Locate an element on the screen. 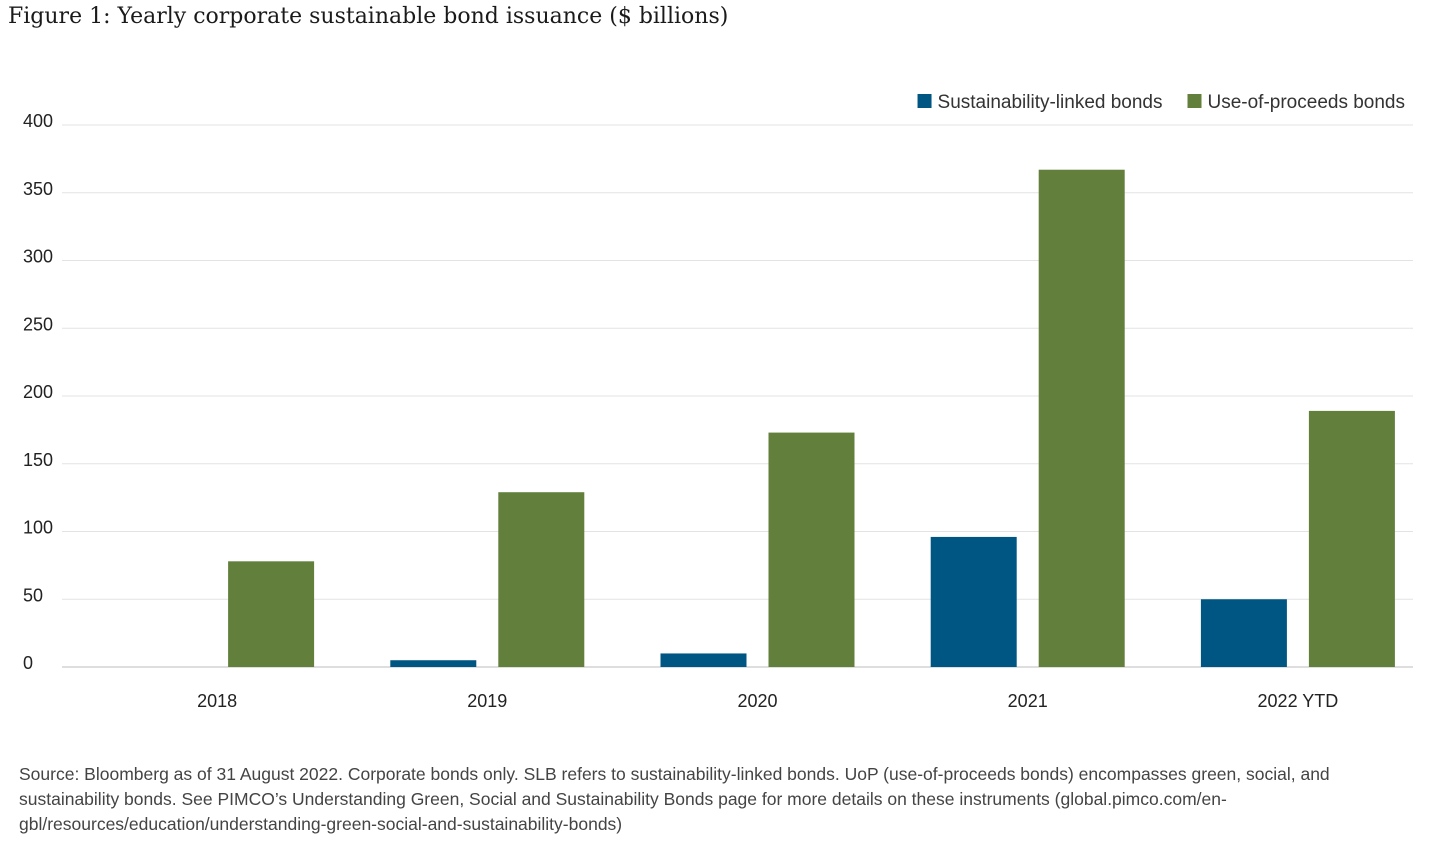 This screenshot has width=1456, height=847. y-tick-label: 300 is located at coordinates (38, 257).